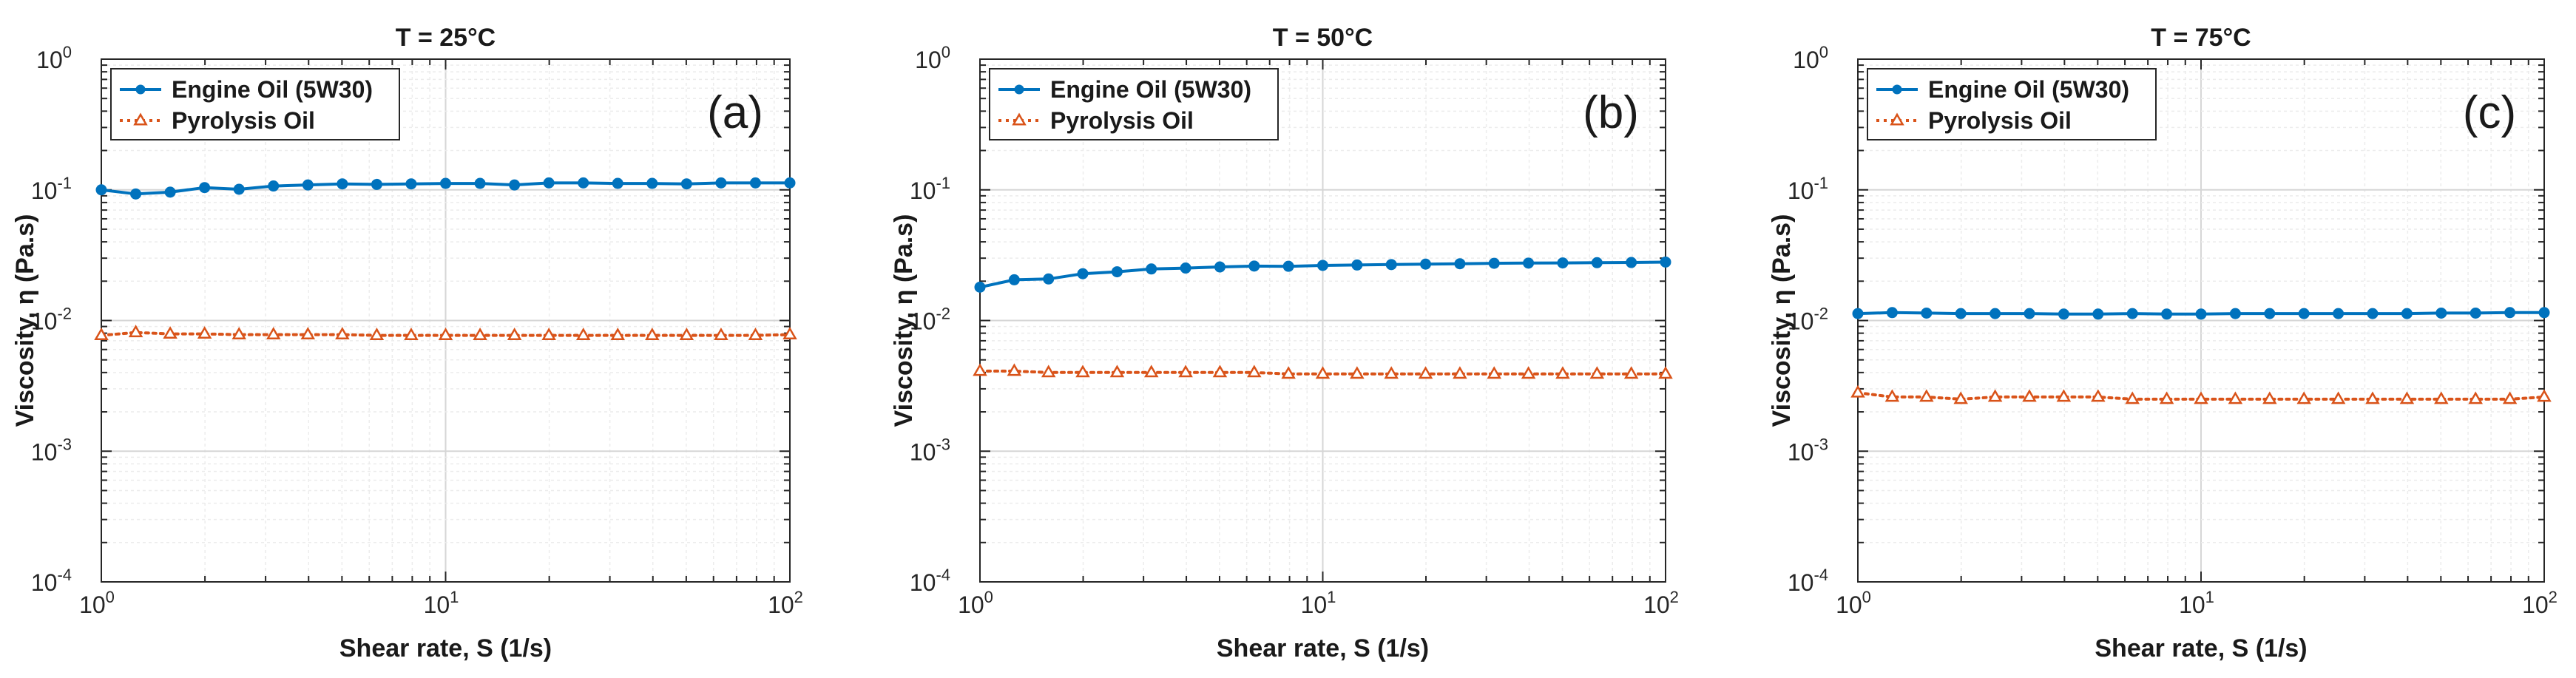 This screenshot has height=678, width=2576. I want to click on y-tick-exponent: -4, so click(64, 575).